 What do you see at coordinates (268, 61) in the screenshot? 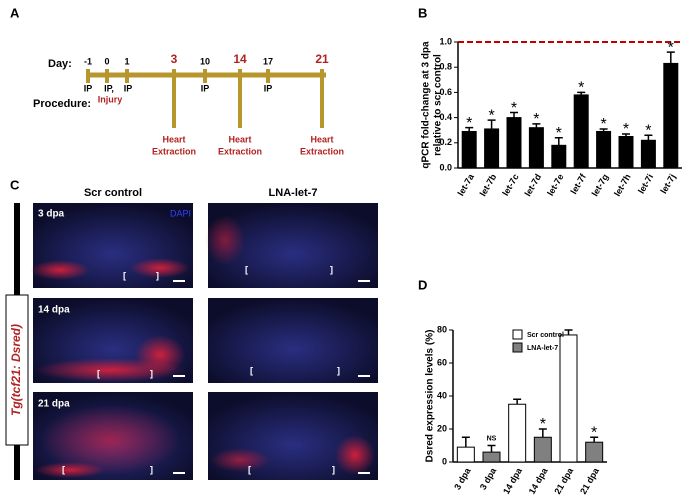
I see `day: 17` at bounding box center [268, 61].